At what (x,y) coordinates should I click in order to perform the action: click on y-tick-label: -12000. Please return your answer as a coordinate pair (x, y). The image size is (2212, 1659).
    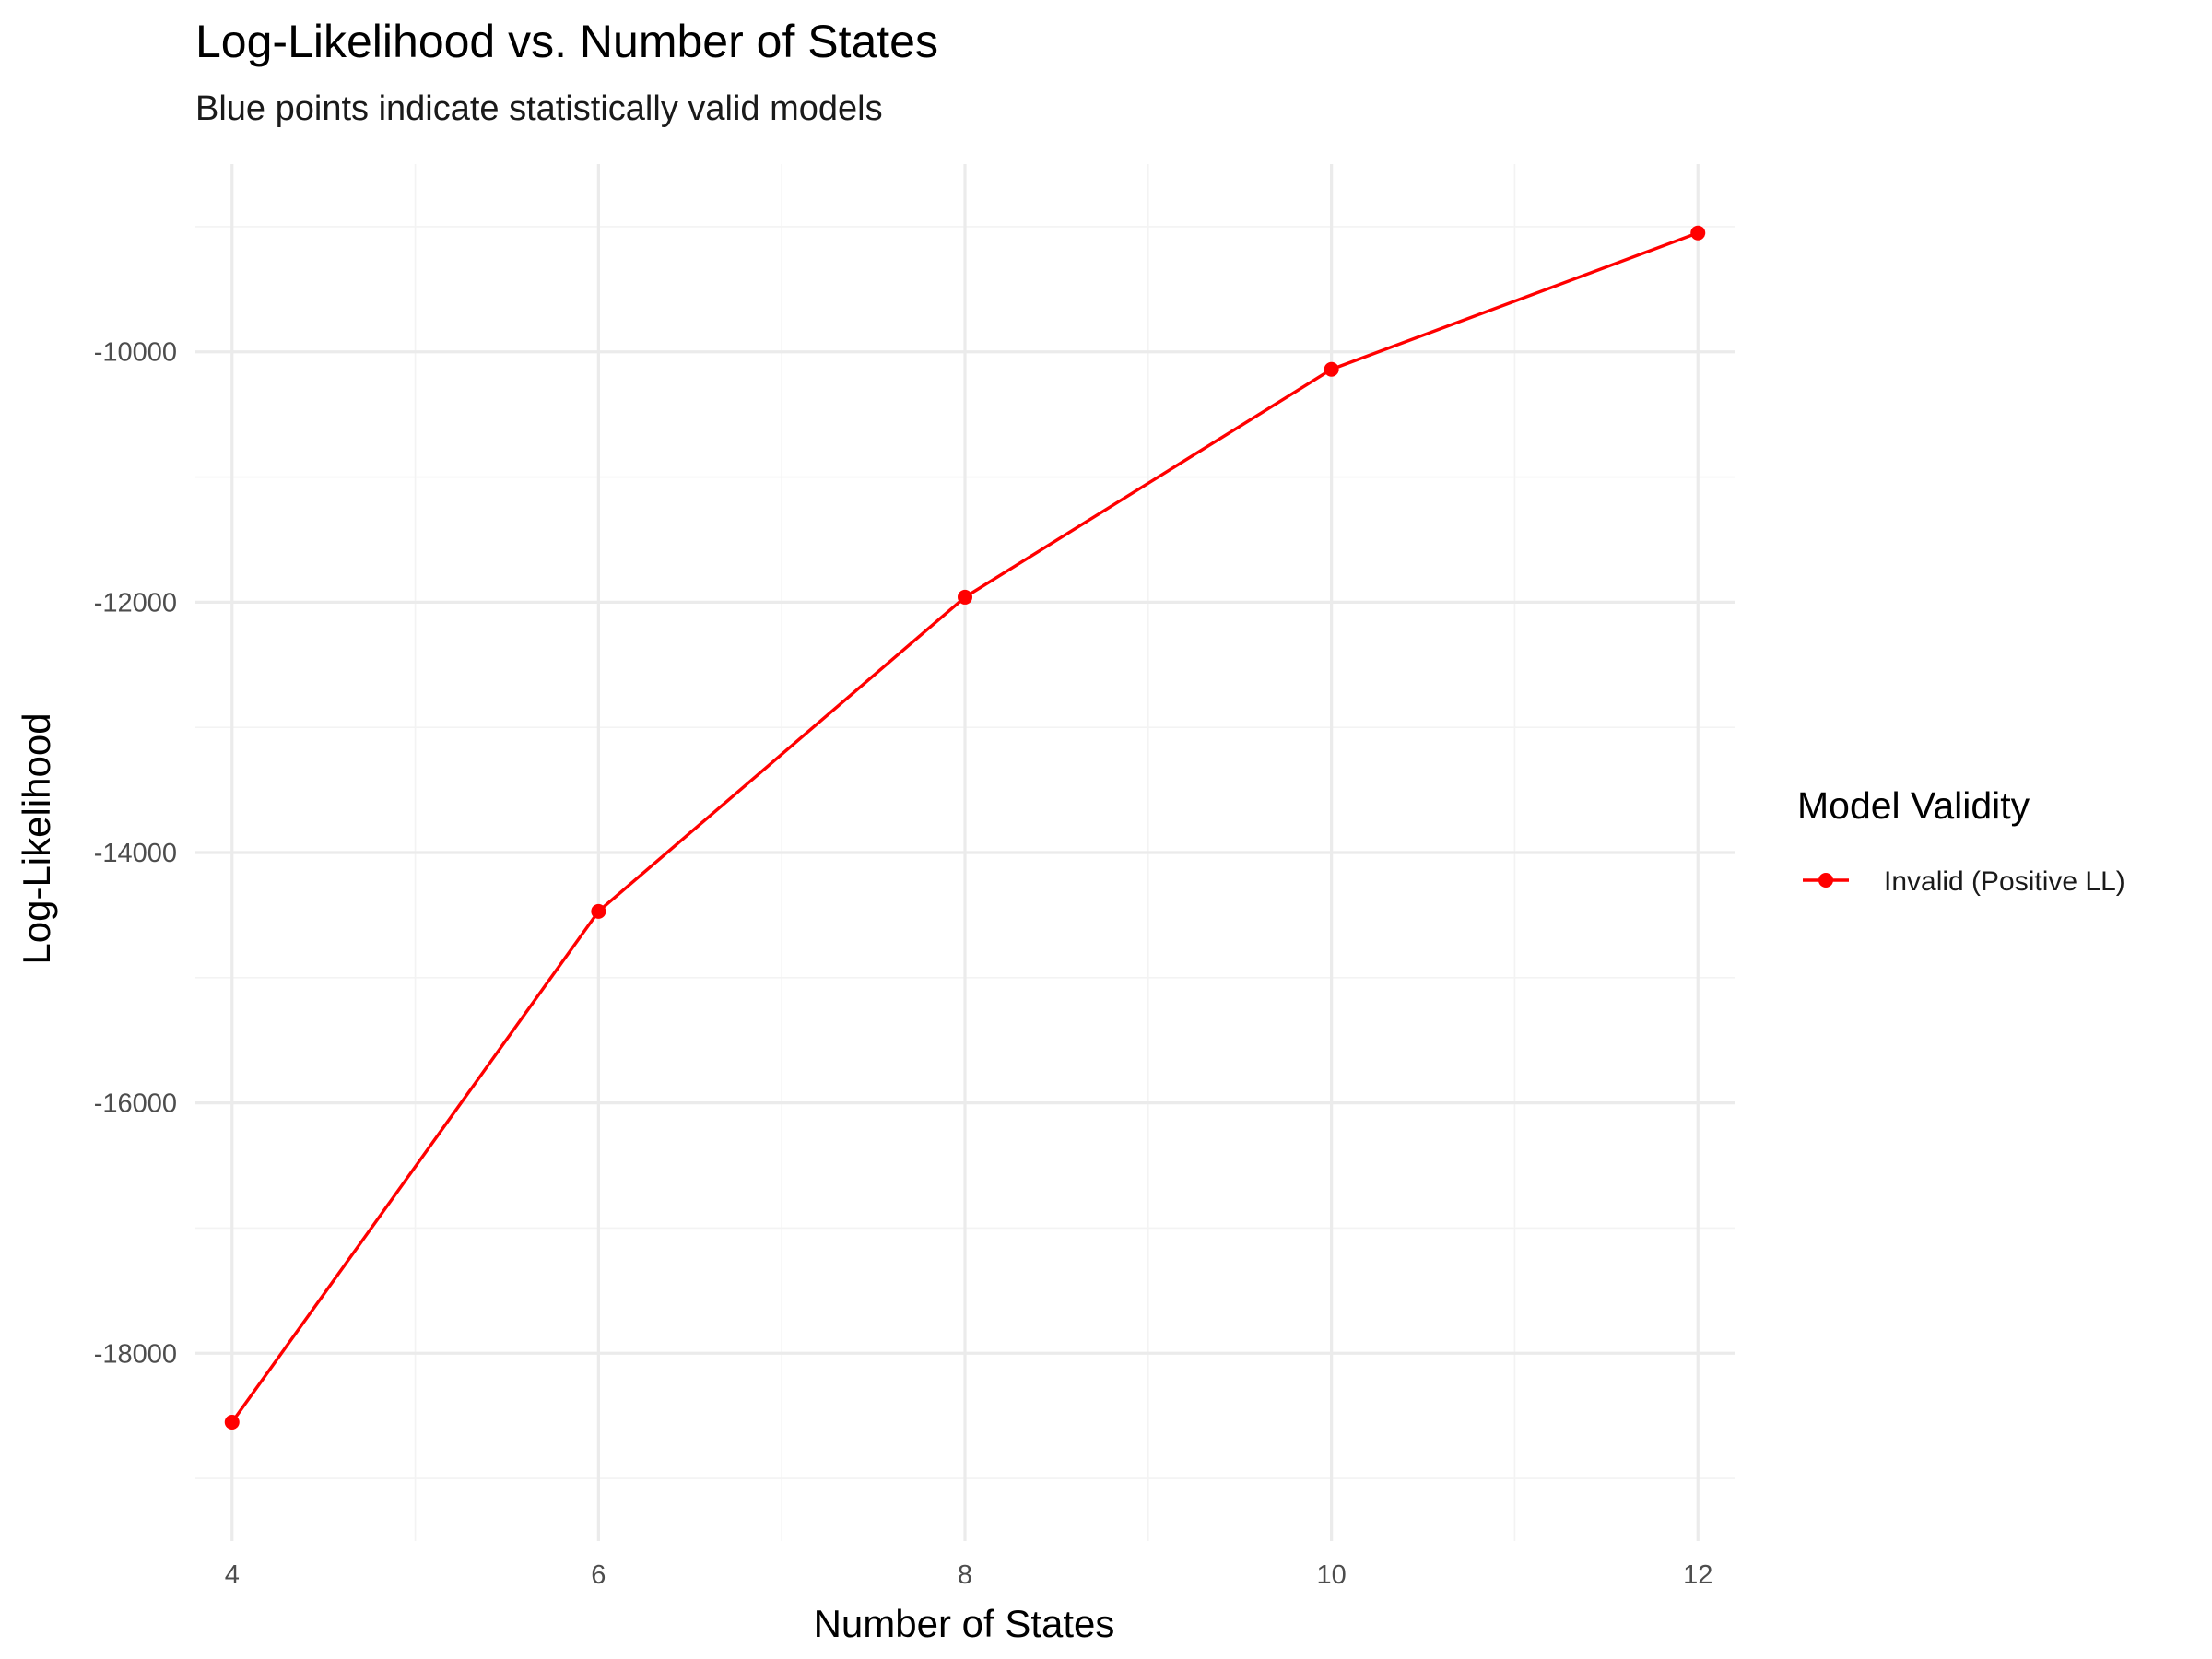
    Looking at the image, I should click on (135, 603).